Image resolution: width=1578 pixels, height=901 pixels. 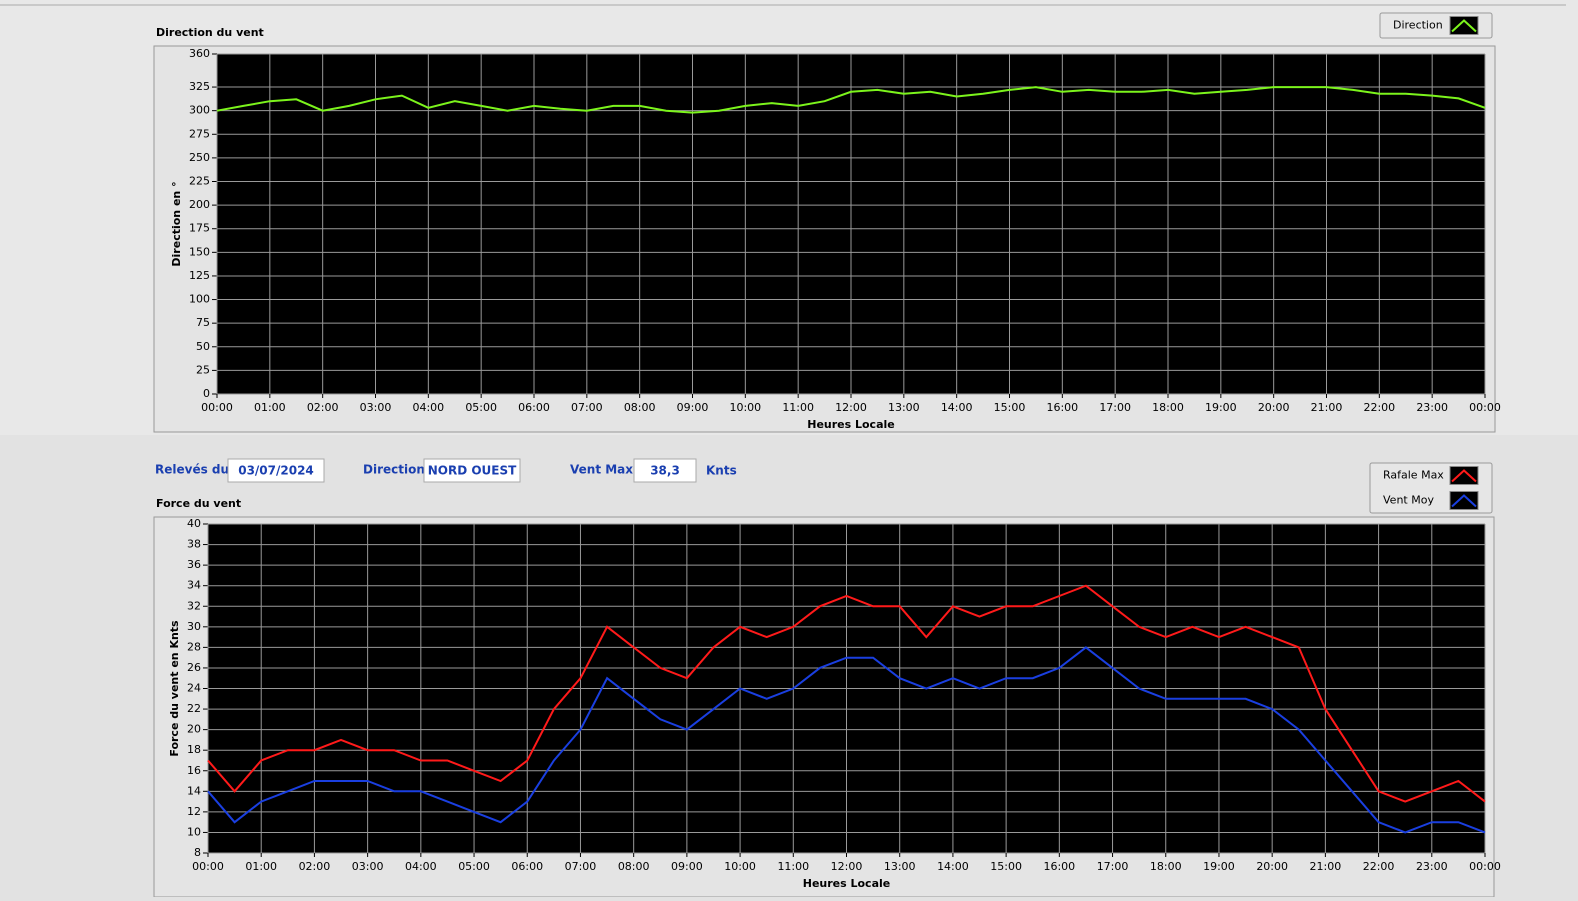 I want to click on series-line, so click(x=851, y=100).